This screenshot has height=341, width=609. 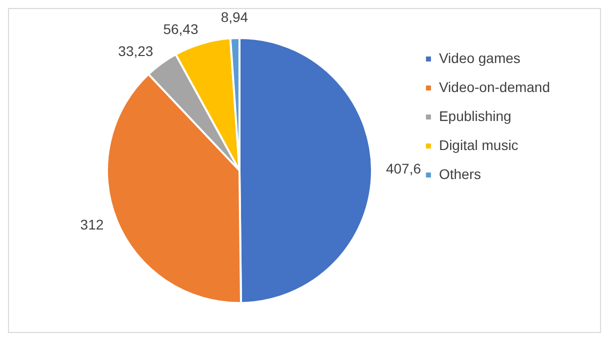 I want to click on legend-label: Digital music, so click(x=478, y=144).